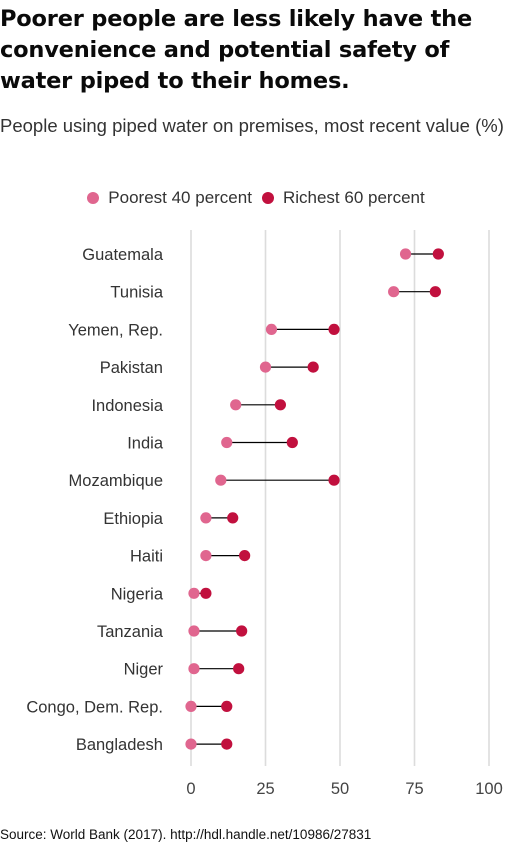  Describe the element at coordinates (280, 405) in the screenshot. I see `dot-richest-indonesia` at that location.